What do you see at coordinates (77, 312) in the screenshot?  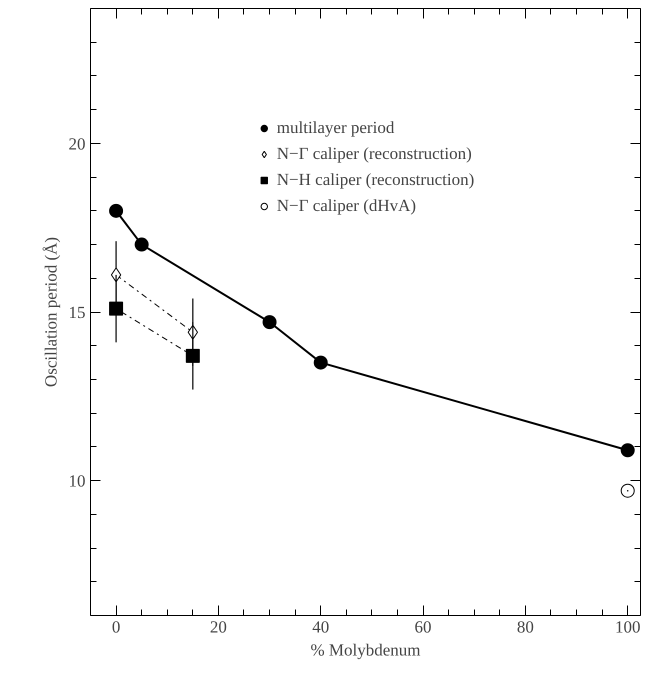 I see `y-tick-label: 15` at bounding box center [77, 312].